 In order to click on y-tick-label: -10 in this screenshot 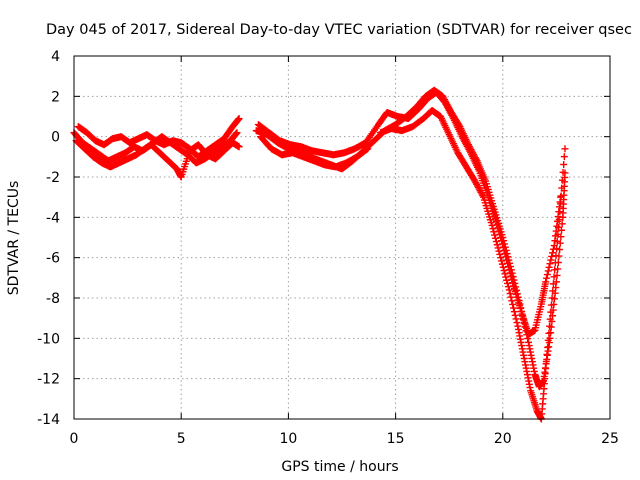, I will do `click(48, 339)`.